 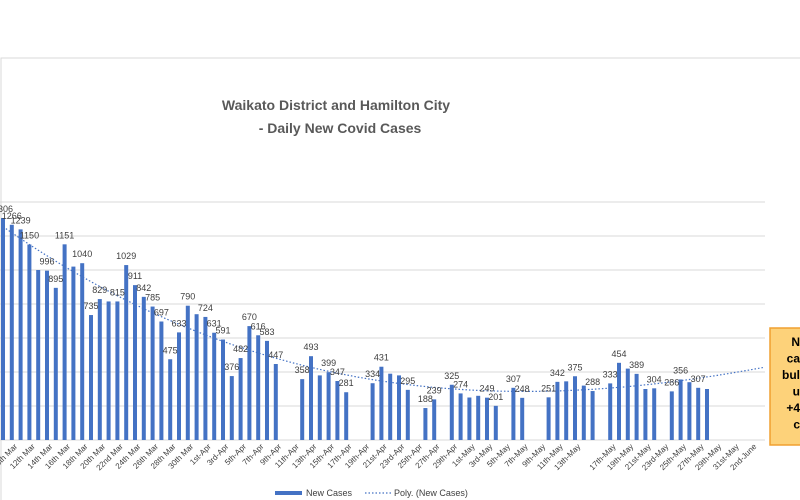 What do you see at coordinates (698, 379) in the screenshot?
I see `data-label: 307` at bounding box center [698, 379].